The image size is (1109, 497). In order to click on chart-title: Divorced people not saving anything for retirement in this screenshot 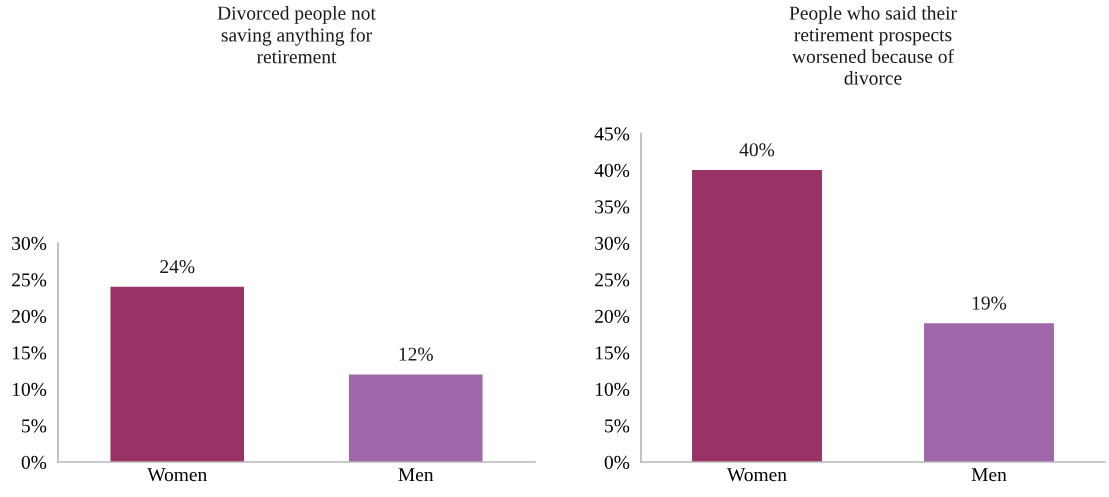, I will do `click(296, 35)`.